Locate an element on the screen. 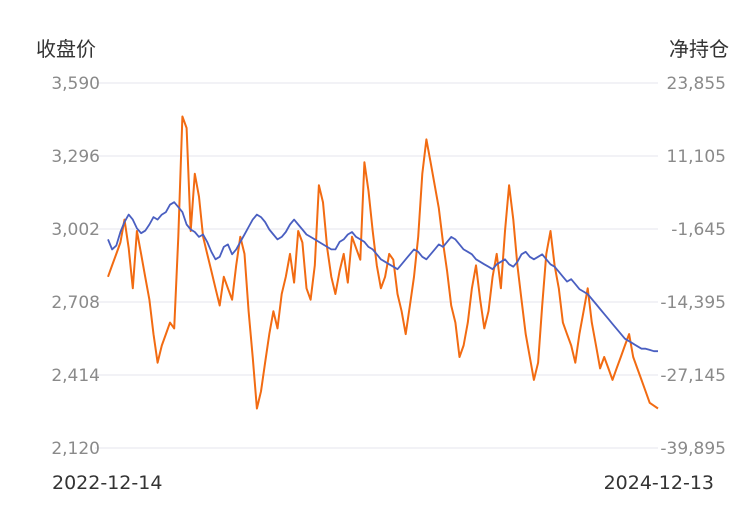 The image size is (750, 510). left-tick-label: 3,296 is located at coordinates (75, 157).